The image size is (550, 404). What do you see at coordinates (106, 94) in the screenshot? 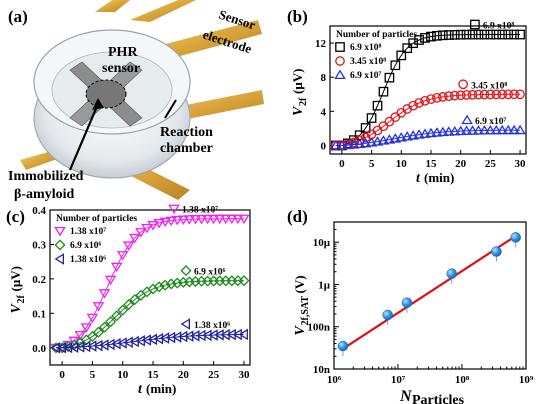
I see `phr-sensor-shape` at bounding box center [106, 94].